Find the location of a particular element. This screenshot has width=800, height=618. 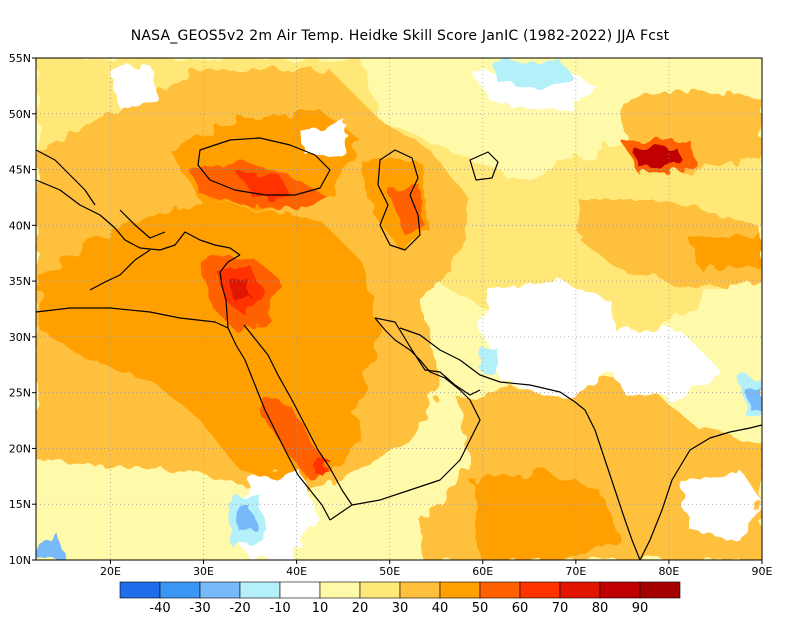

lon-tick-label: 90E is located at coordinates (762, 571).